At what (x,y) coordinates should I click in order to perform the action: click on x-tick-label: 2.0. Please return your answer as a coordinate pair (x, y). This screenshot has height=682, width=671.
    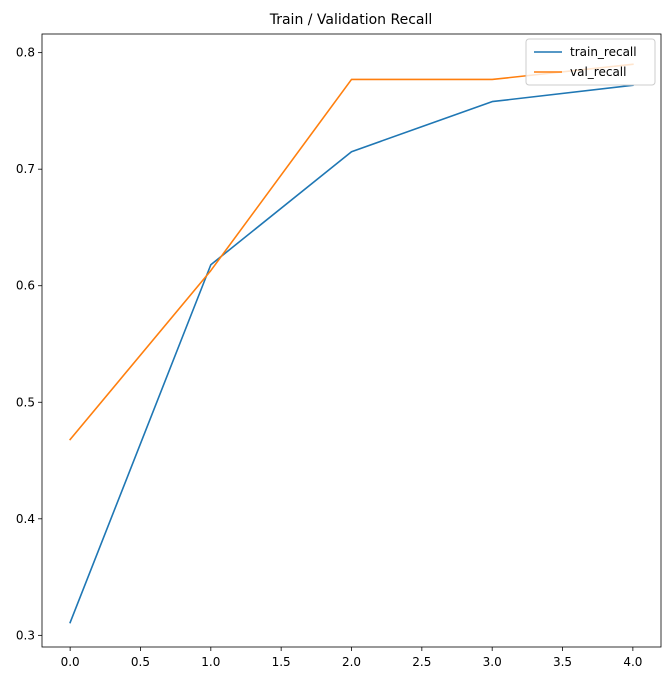
    Looking at the image, I should click on (351, 662).